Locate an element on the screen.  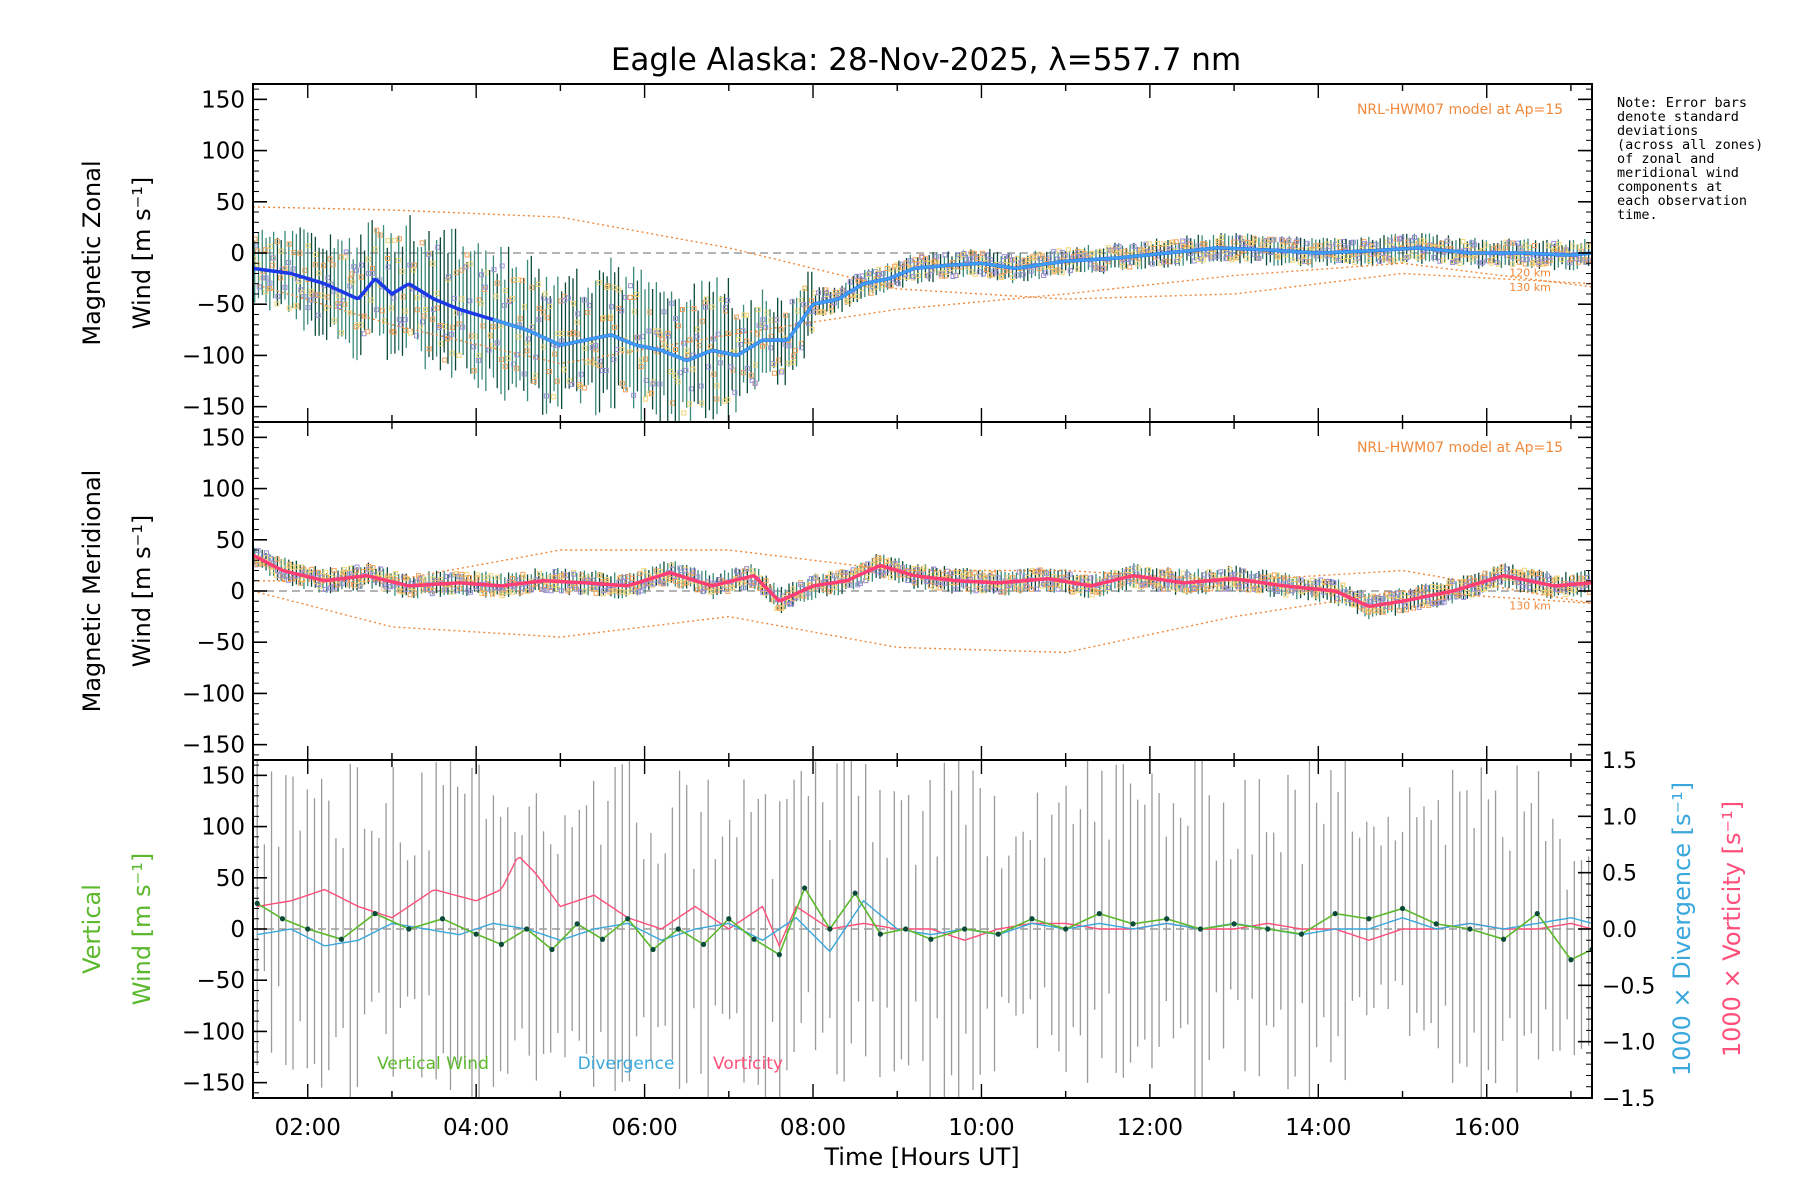
meridional-wind-line is located at coordinates (922, 580).